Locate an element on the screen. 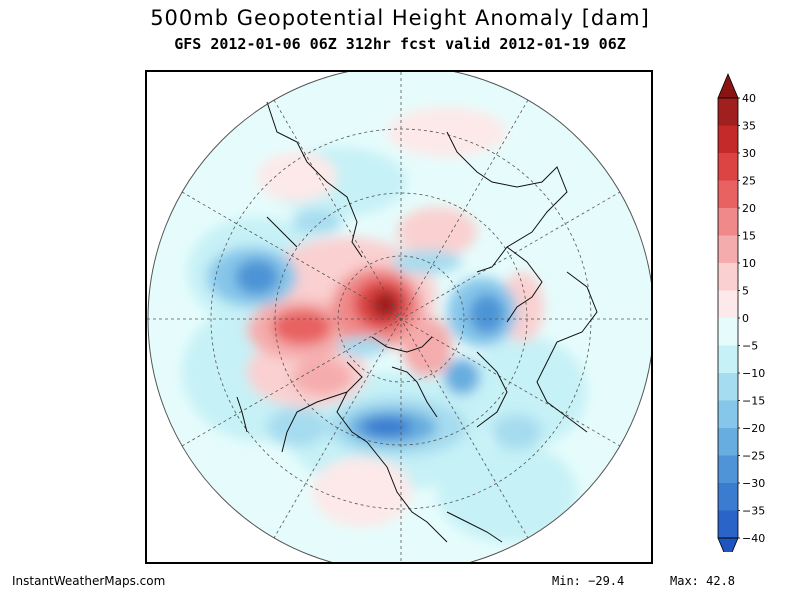  colorbar-tick-label: −30 is located at coordinates (753, 483).